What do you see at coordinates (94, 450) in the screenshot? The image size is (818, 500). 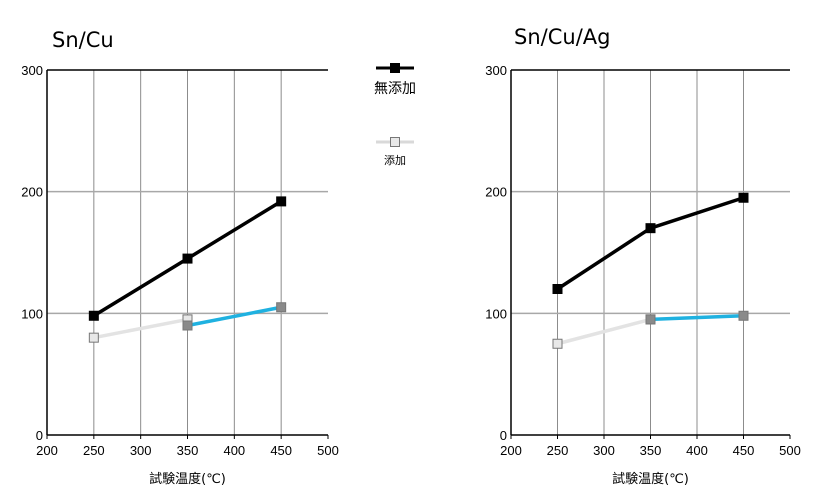 I see `chart-0-x-tick-label: 250` at bounding box center [94, 450].